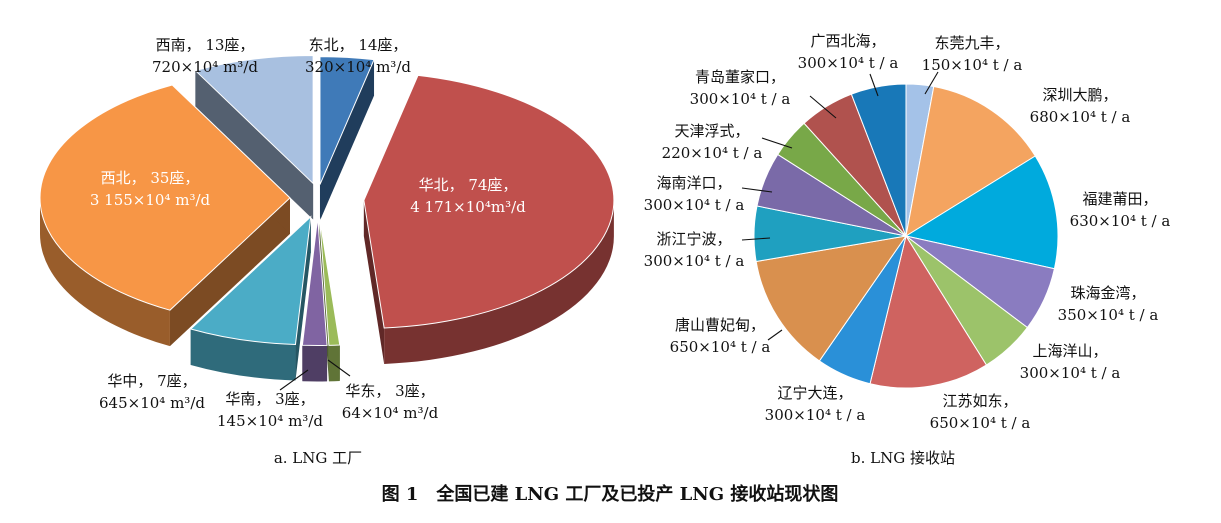 The height and width of the screenshot is (523, 1221). What do you see at coordinates (814, 393) in the screenshot?
I see `terminal-label-name: 辽宁大连，` at bounding box center [814, 393].